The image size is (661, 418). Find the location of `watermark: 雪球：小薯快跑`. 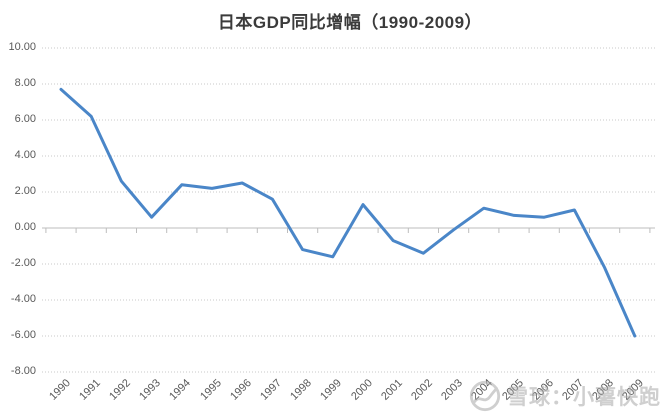

watermark: 雪球：小薯快跑 is located at coordinates (564, 396).